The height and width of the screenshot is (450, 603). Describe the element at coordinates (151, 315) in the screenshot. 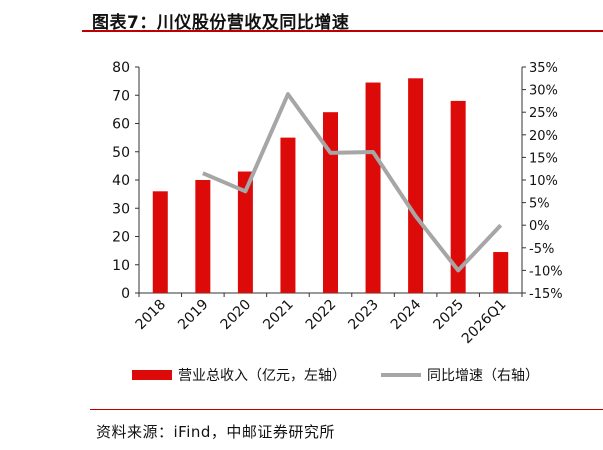

I see `x-tick-label: 2018` at that location.